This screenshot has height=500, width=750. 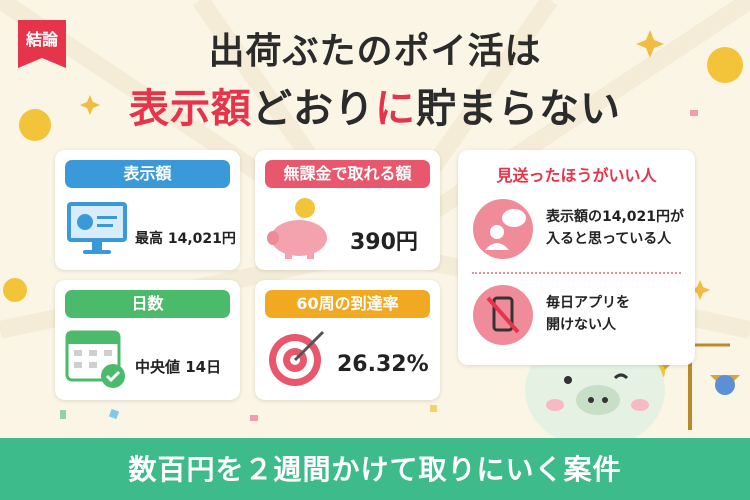 What do you see at coordinates (576, 175) in the screenshot?
I see `panel-title: 見送ったほうがいい人` at bounding box center [576, 175].